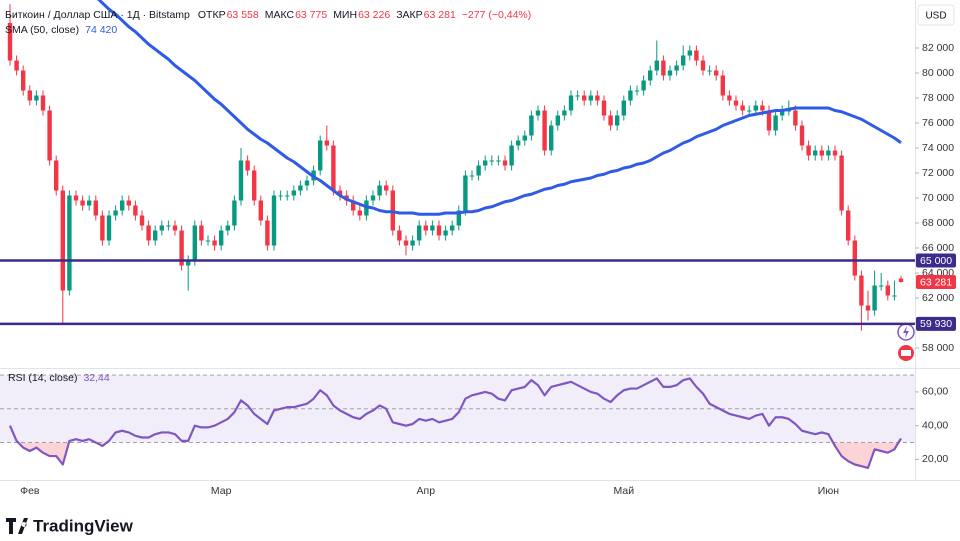  What do you see at coordinates (97, 15) in the screenshot?
I see `legend-text: Биткоин / Доллар США · 1Д · Bitstamp` at bounding box center [97, 15].